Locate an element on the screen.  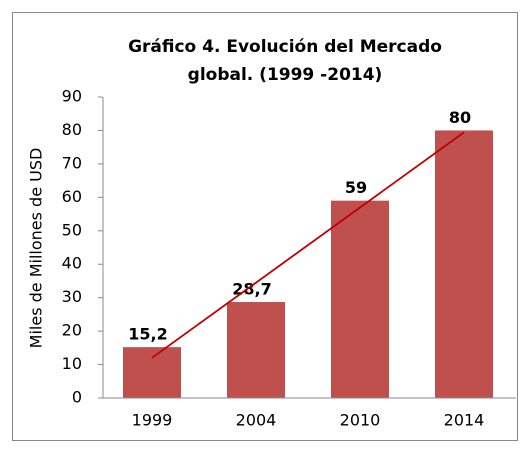
chart-title: global. (1999 -2014) is located at coordinates (285, 75).